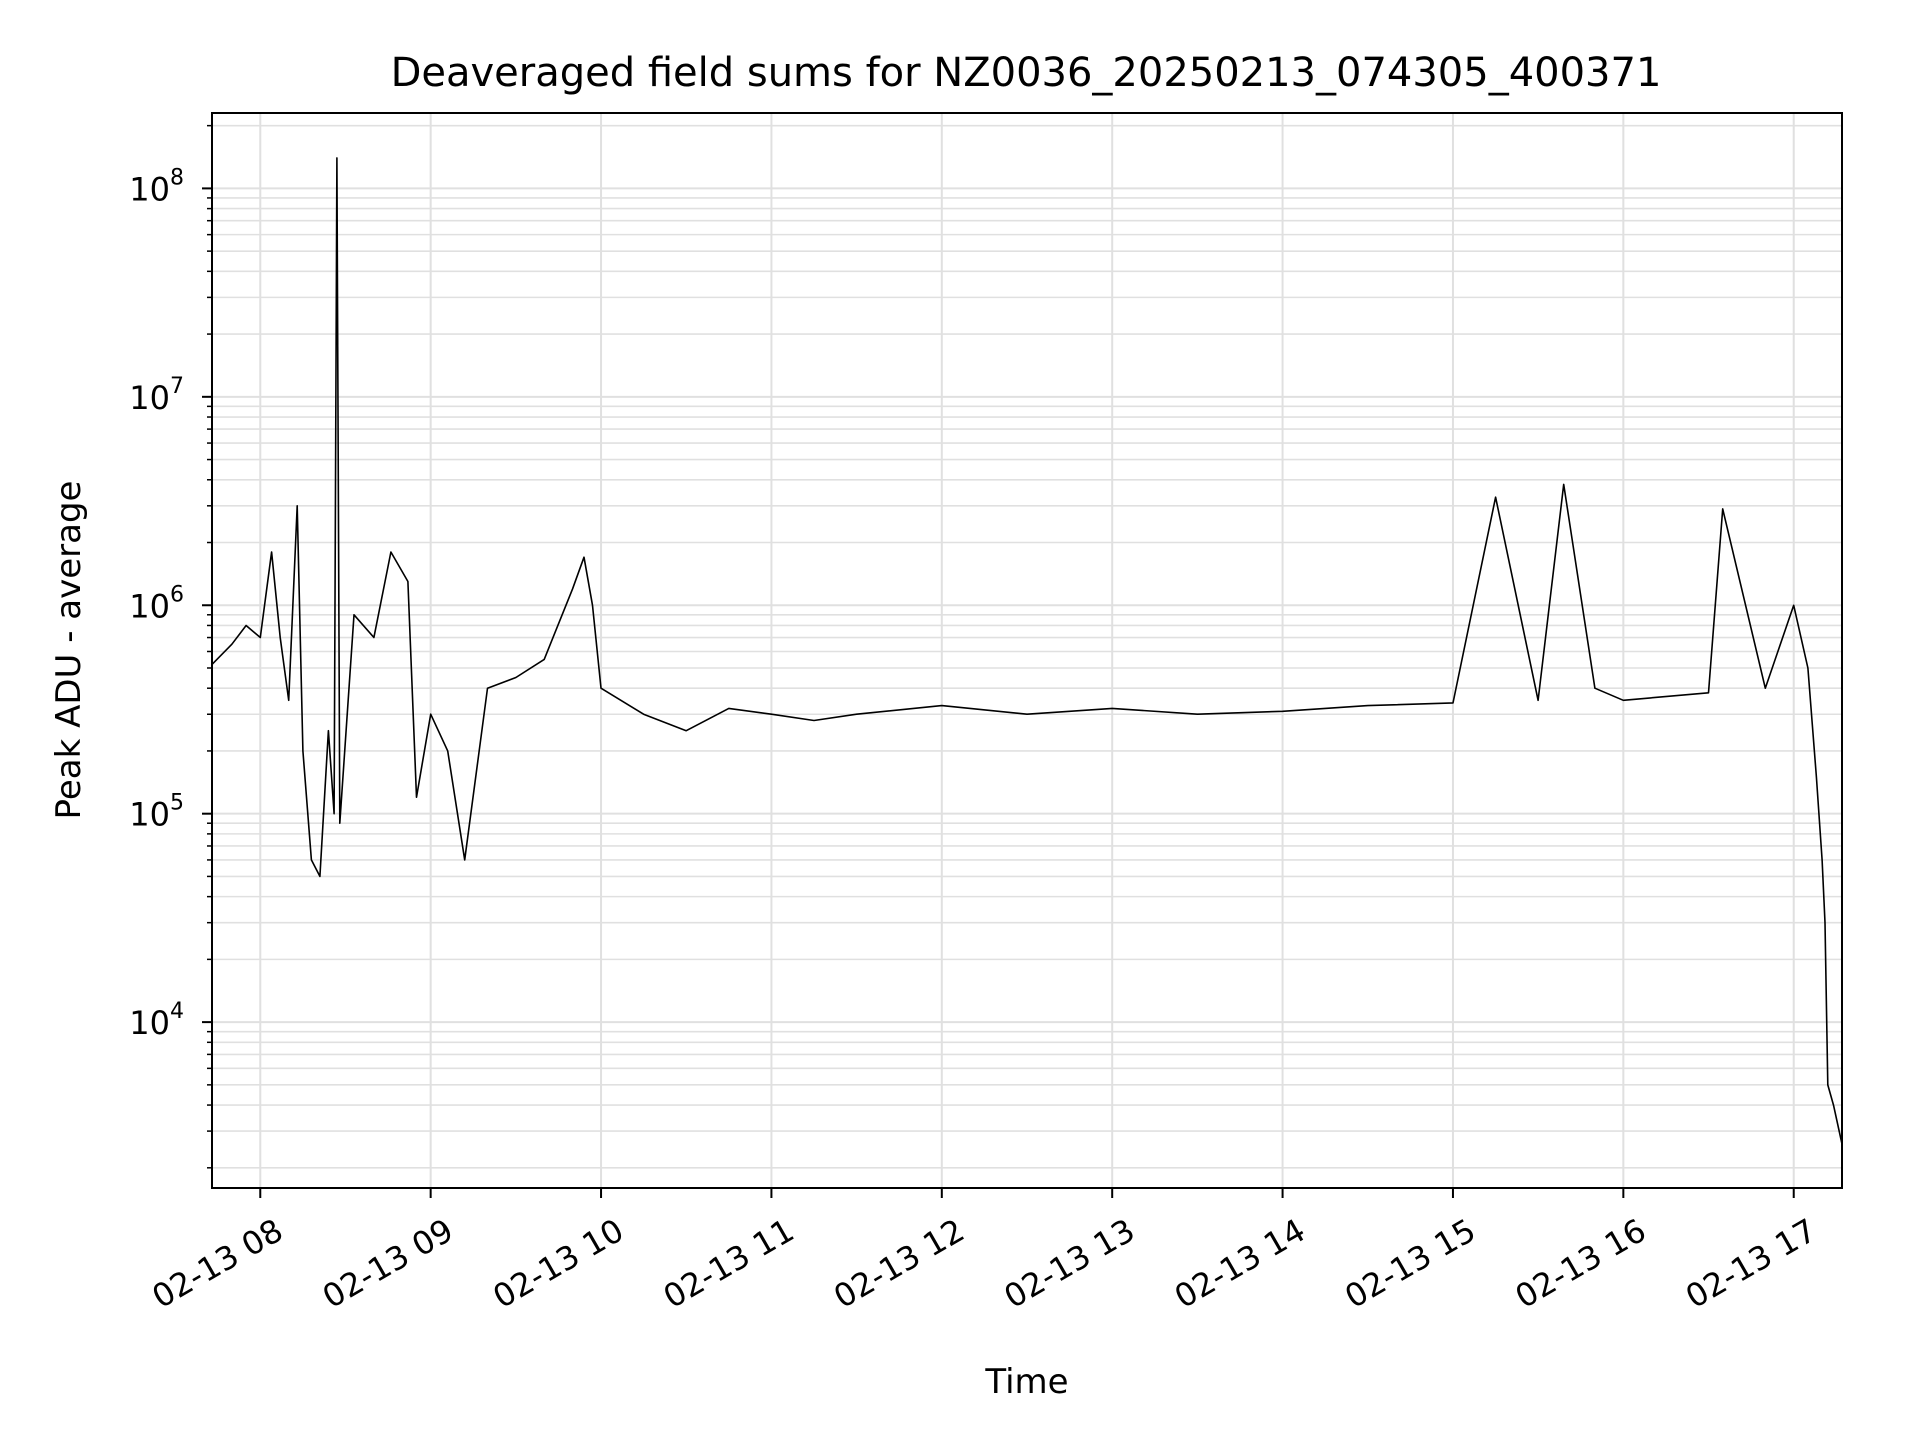 The height and width of the screenshot is (1440, 1920). I want to click on y-axis-label: Peak ADU - average, so click(69, 650).